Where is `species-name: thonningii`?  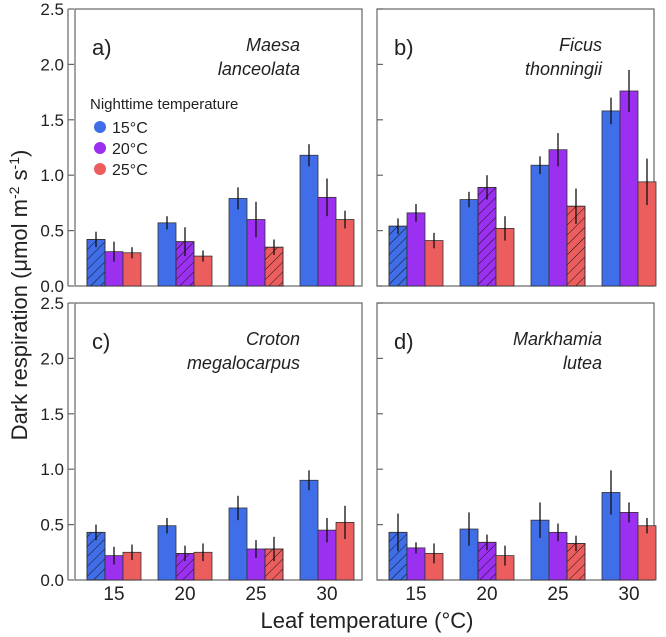
species-name: thonningii is located at coordinates (564, 69).